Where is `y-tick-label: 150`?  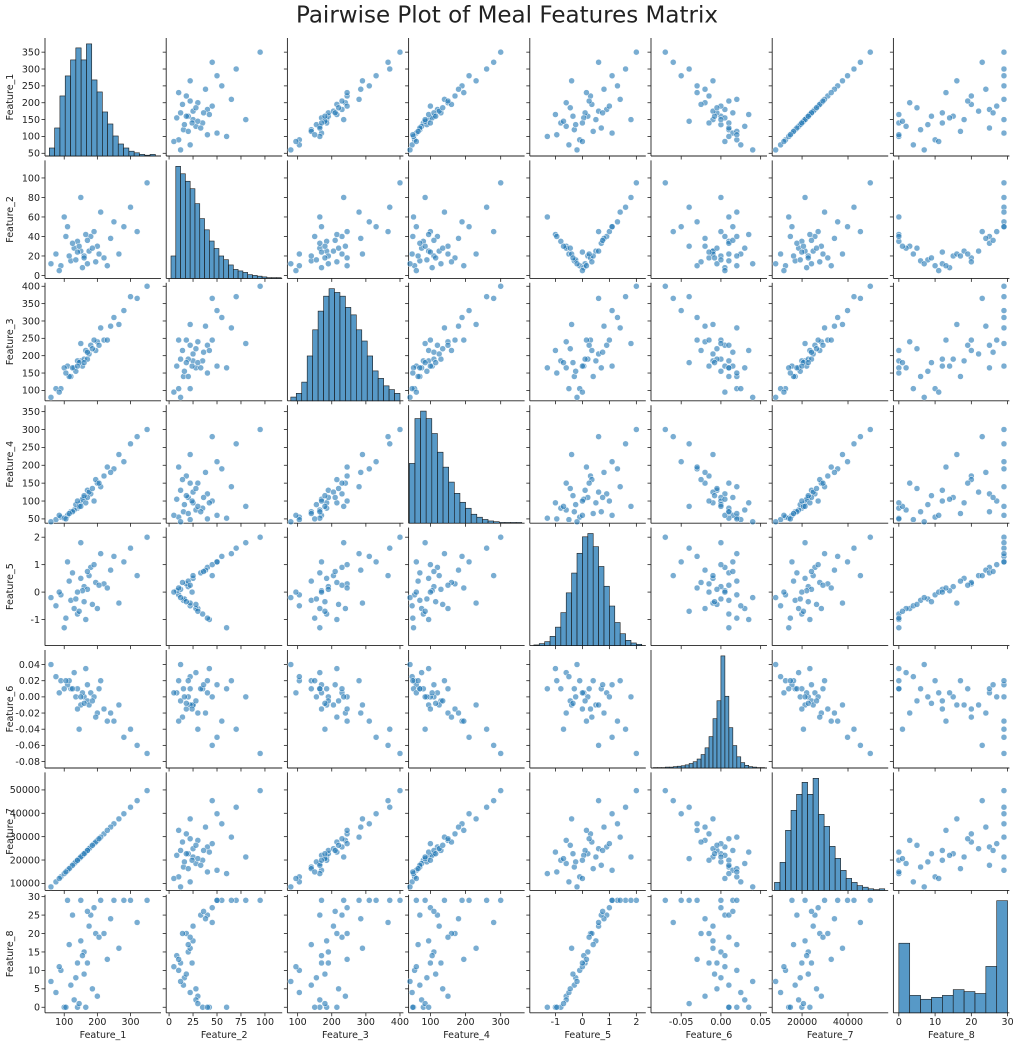
y-tick-label: 150 is located at coordinates (31, 120).